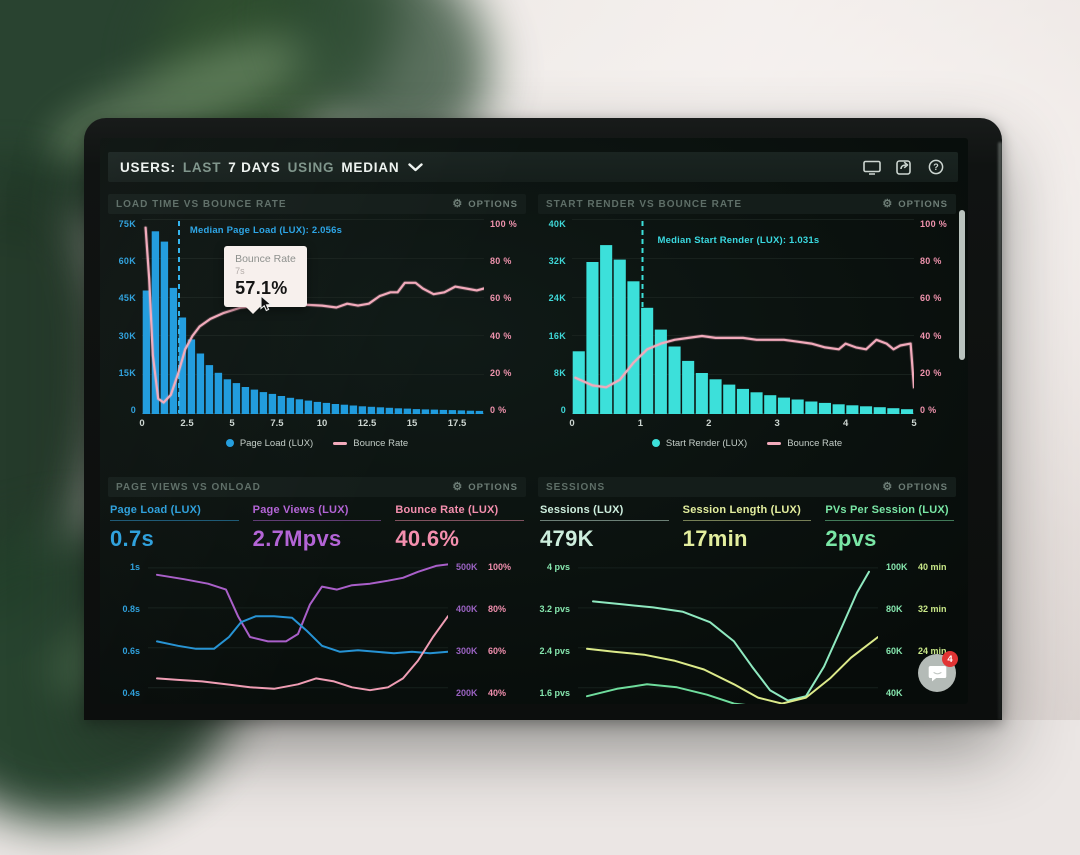 The width and height of the screenshot is (1080, 855). I want to click on share-icon, so click(904, 167).